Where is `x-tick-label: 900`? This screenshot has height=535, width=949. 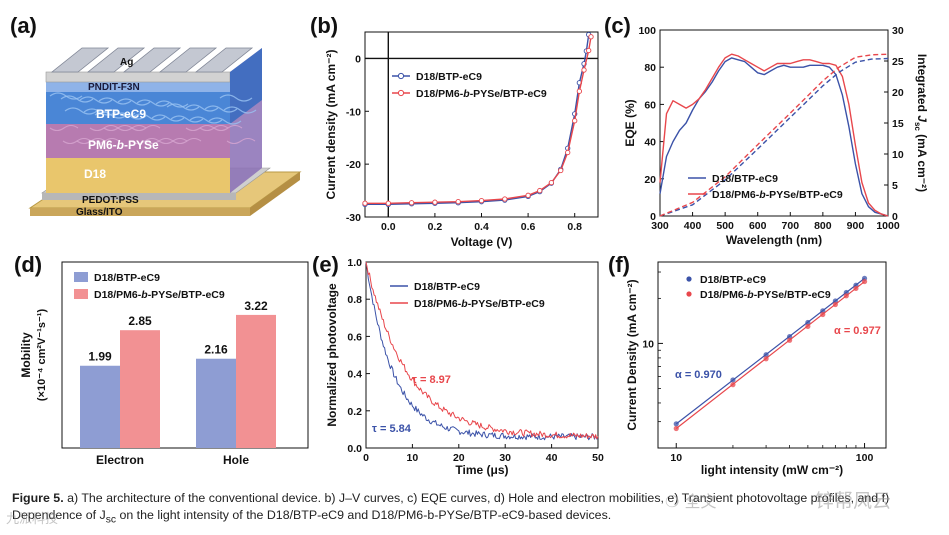 x-tick-label: 900 is located at coordinates (856, 226).